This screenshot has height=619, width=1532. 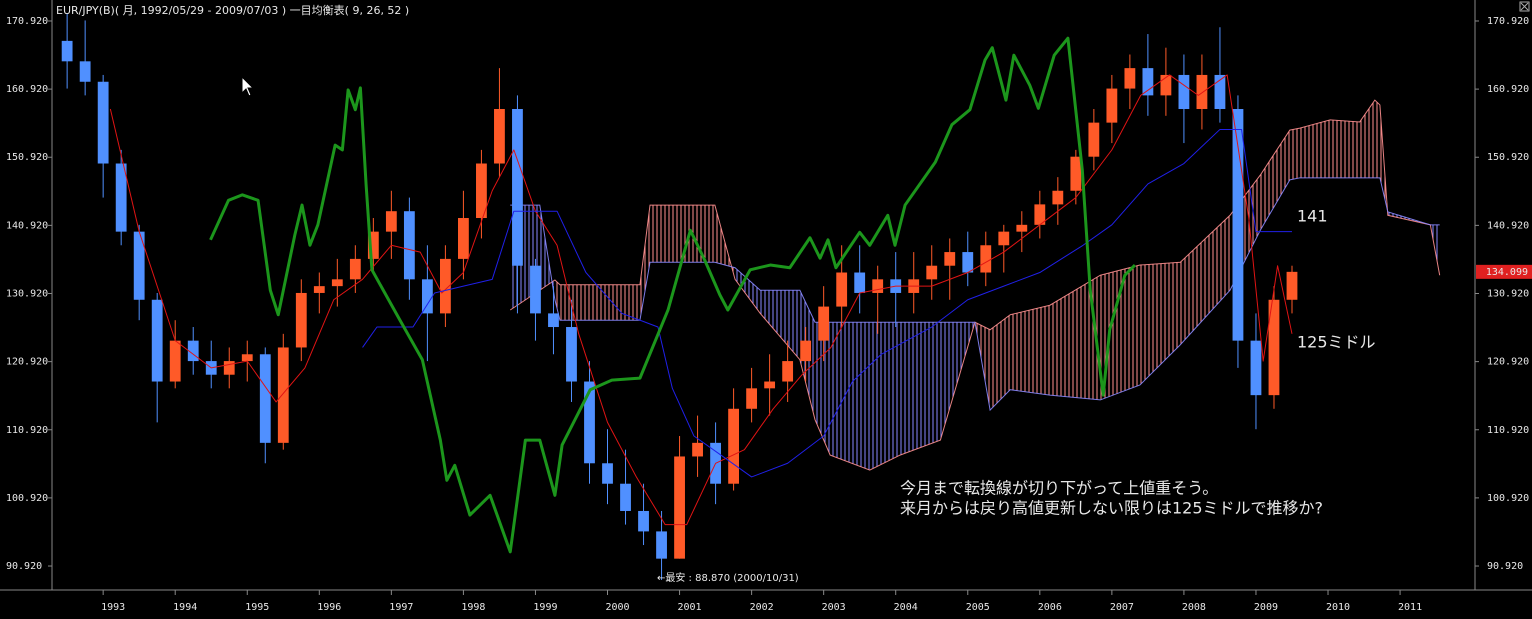 What do you see at coordinates (113, 607) in the screenshot?
I see `x-tick-label: 1993` at bounding box center [113, 607].